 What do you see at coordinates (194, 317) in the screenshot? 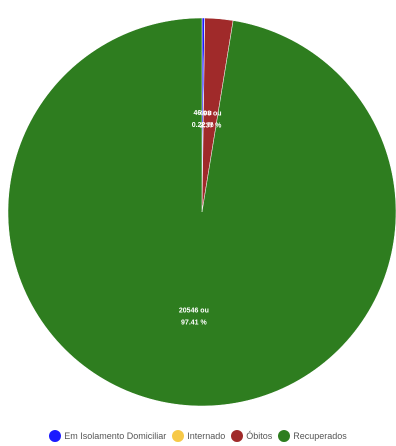
I see `slice-label-recuperados: 20546 ou 97.41 %` at bounding box center [194, 317].